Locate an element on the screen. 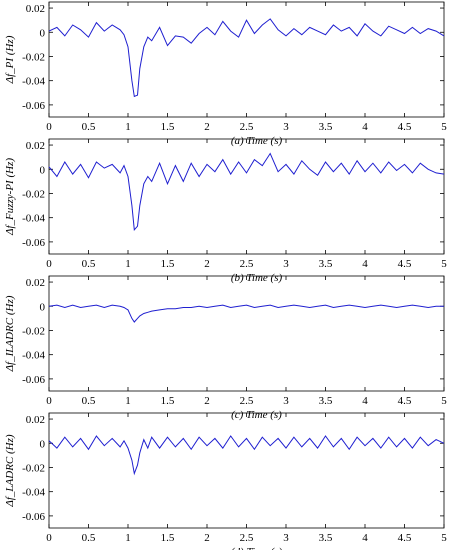  panel-b-xtick-label: 4.5 is located at coordinates (405, 264).